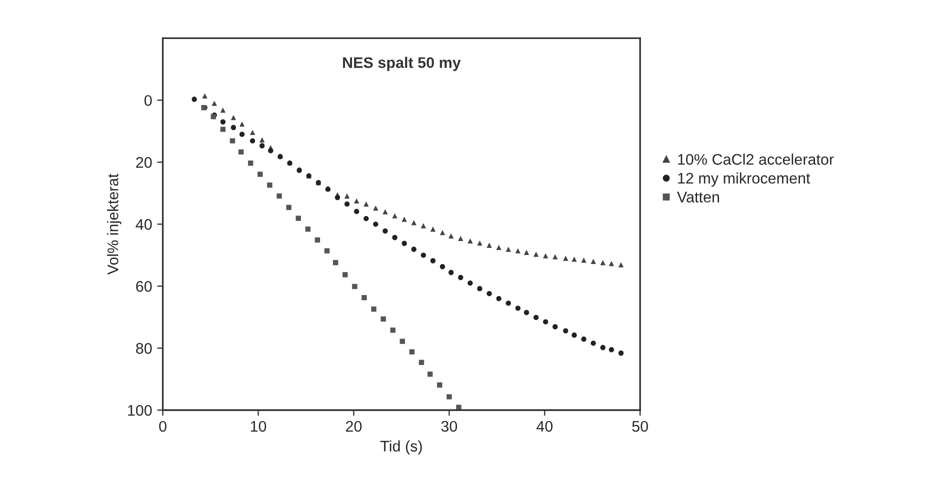 This screenshot has width=925, height=490. Describe the element at coordinates (148, 100) in the screenshot. I see `y-tick-label: 0` at that location.